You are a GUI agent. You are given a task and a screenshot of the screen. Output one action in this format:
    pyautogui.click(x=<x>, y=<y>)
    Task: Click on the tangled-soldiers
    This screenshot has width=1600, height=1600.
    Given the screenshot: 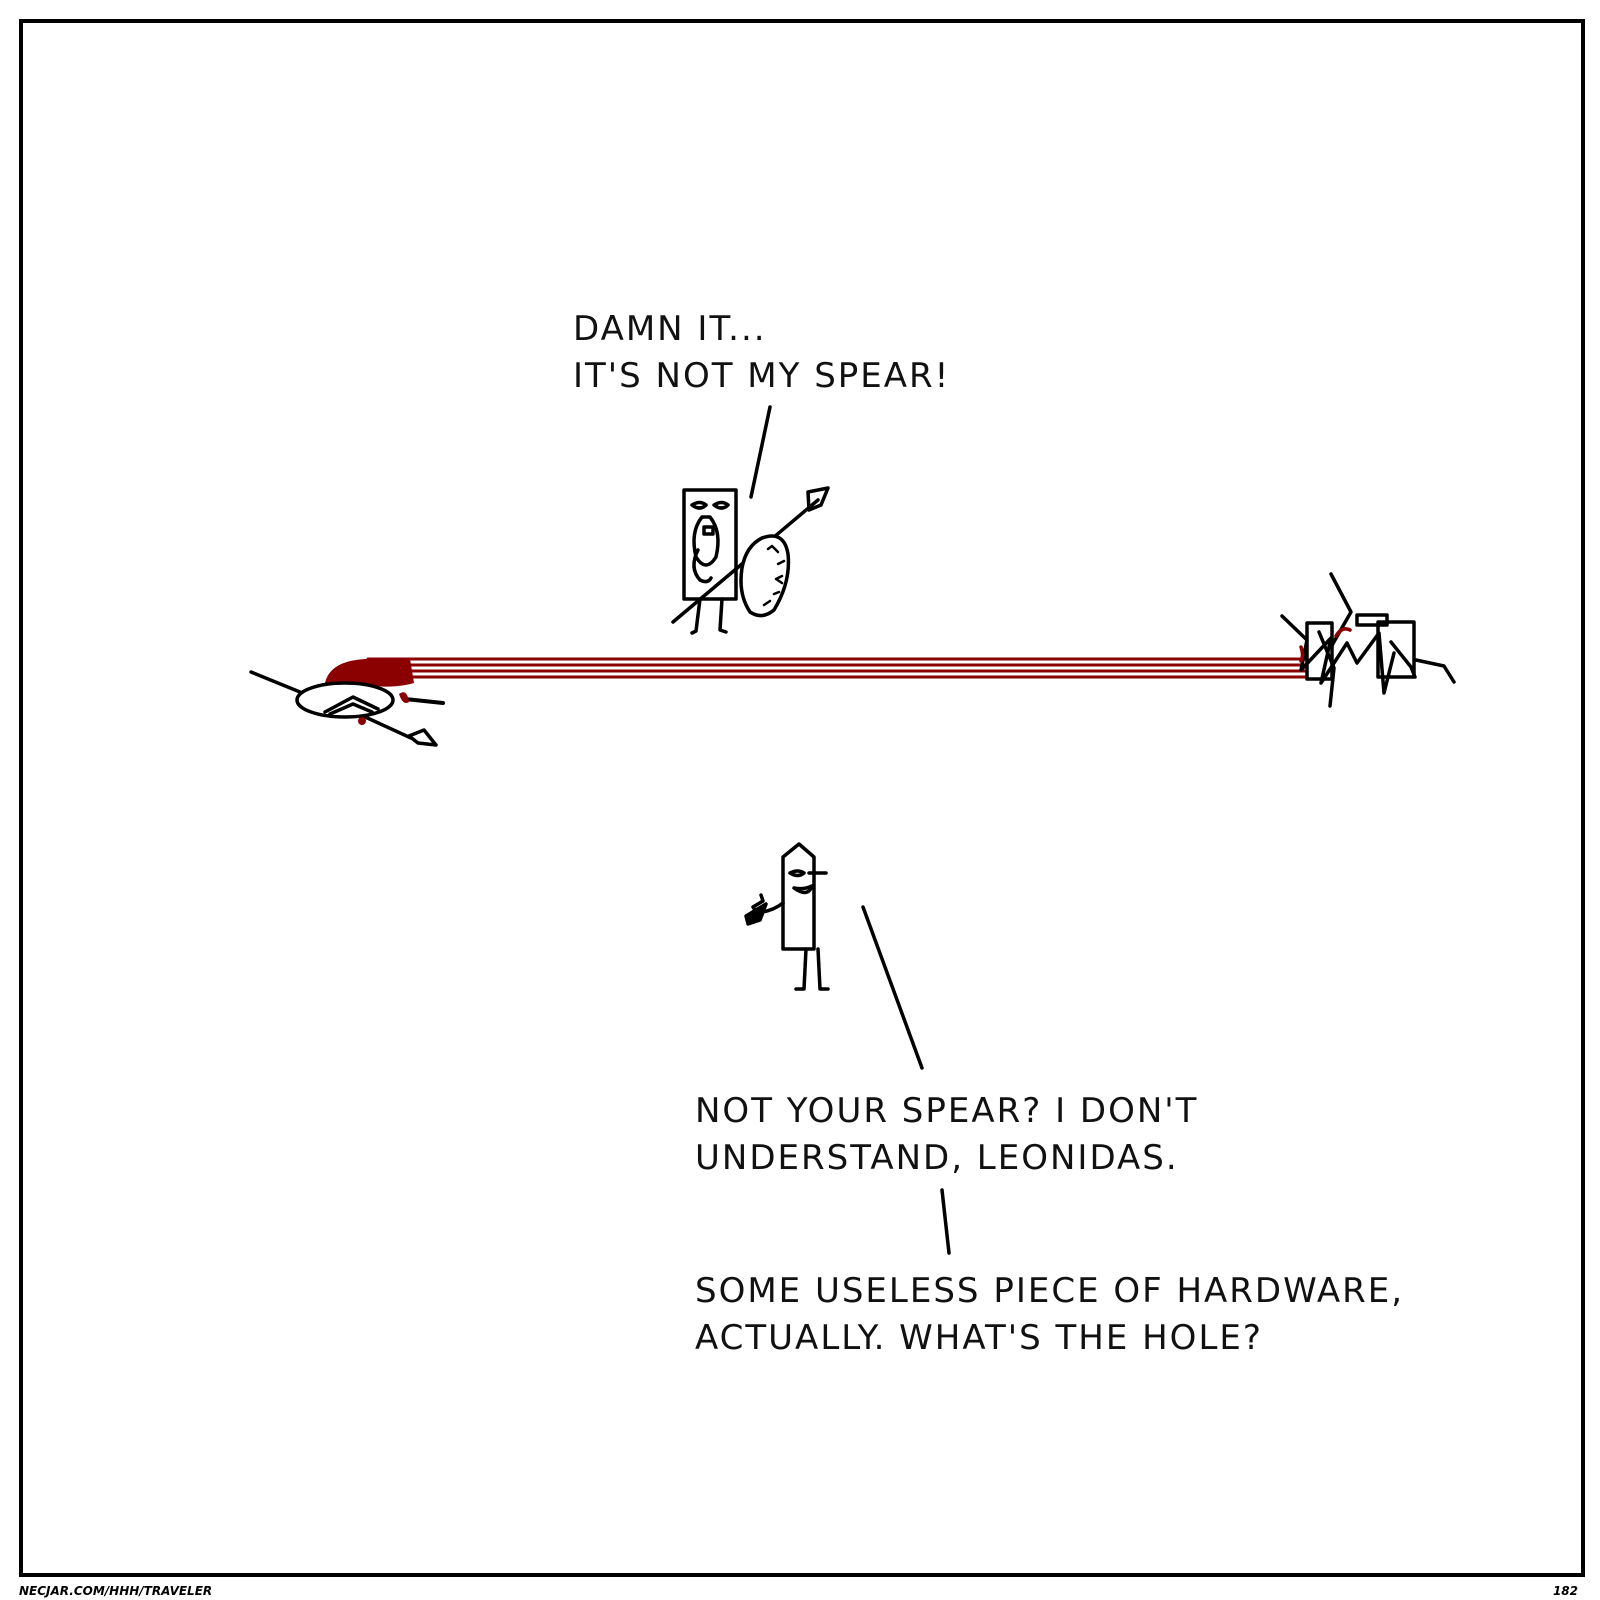 What is the action you would take?
    pyautogui.click(x=1368, y=640)
    